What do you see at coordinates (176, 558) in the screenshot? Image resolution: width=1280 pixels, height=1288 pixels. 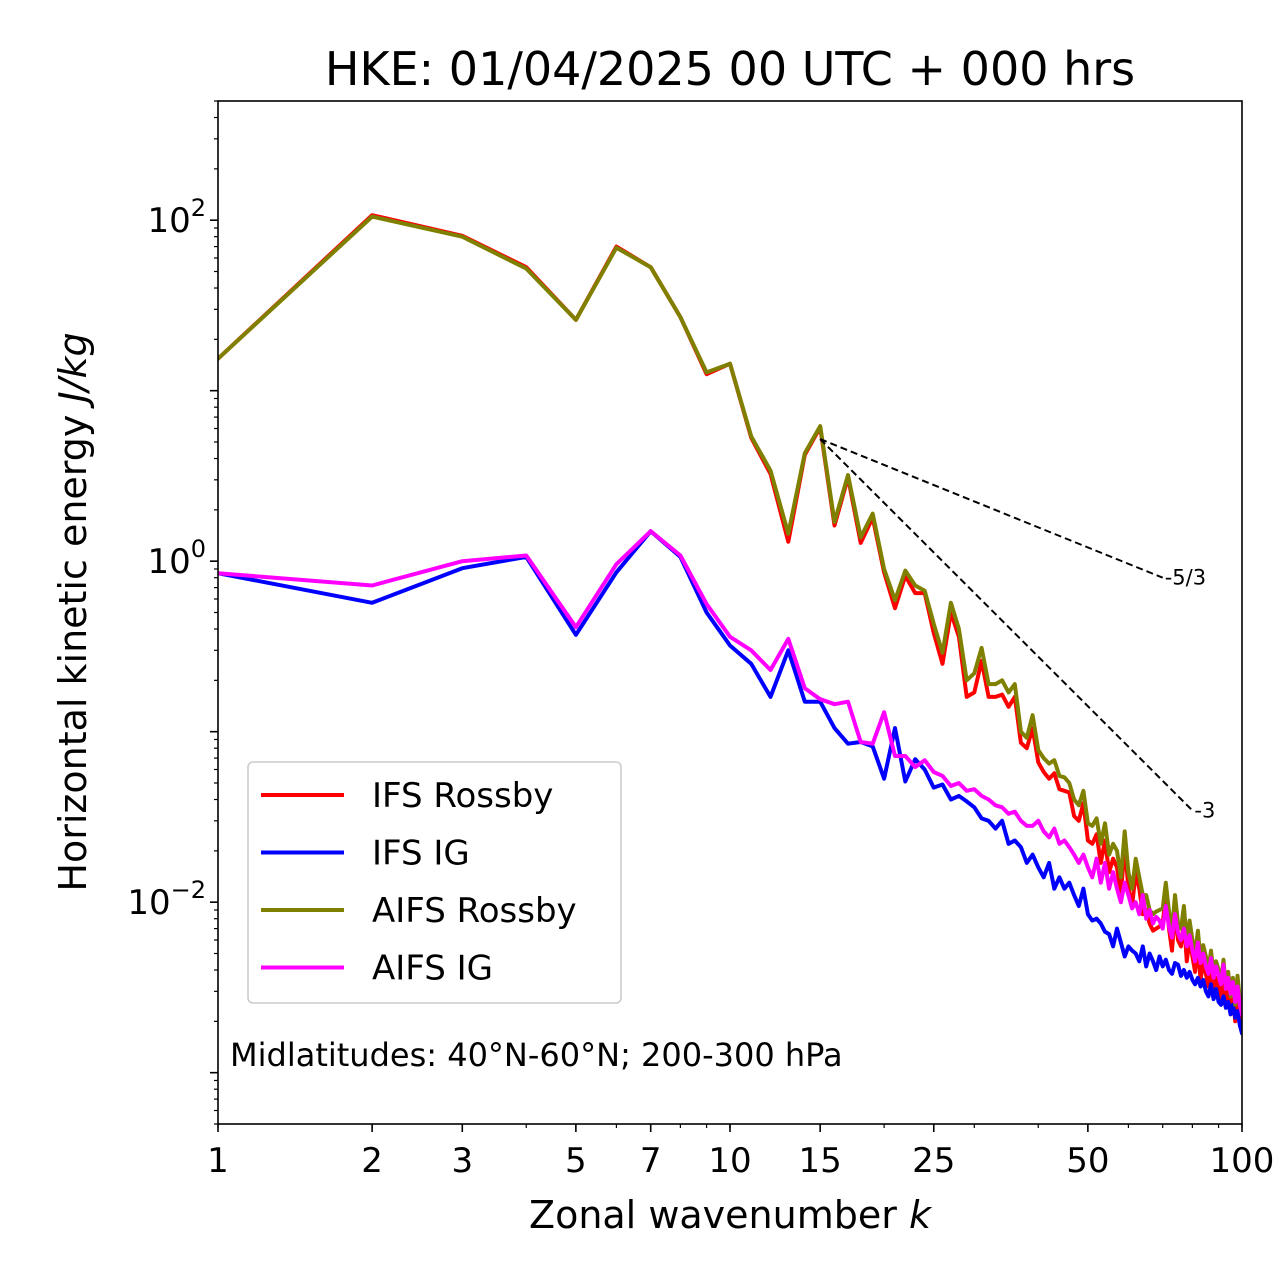 I see `y-tick-label: 10⁰` at bounding box center [176, 558].